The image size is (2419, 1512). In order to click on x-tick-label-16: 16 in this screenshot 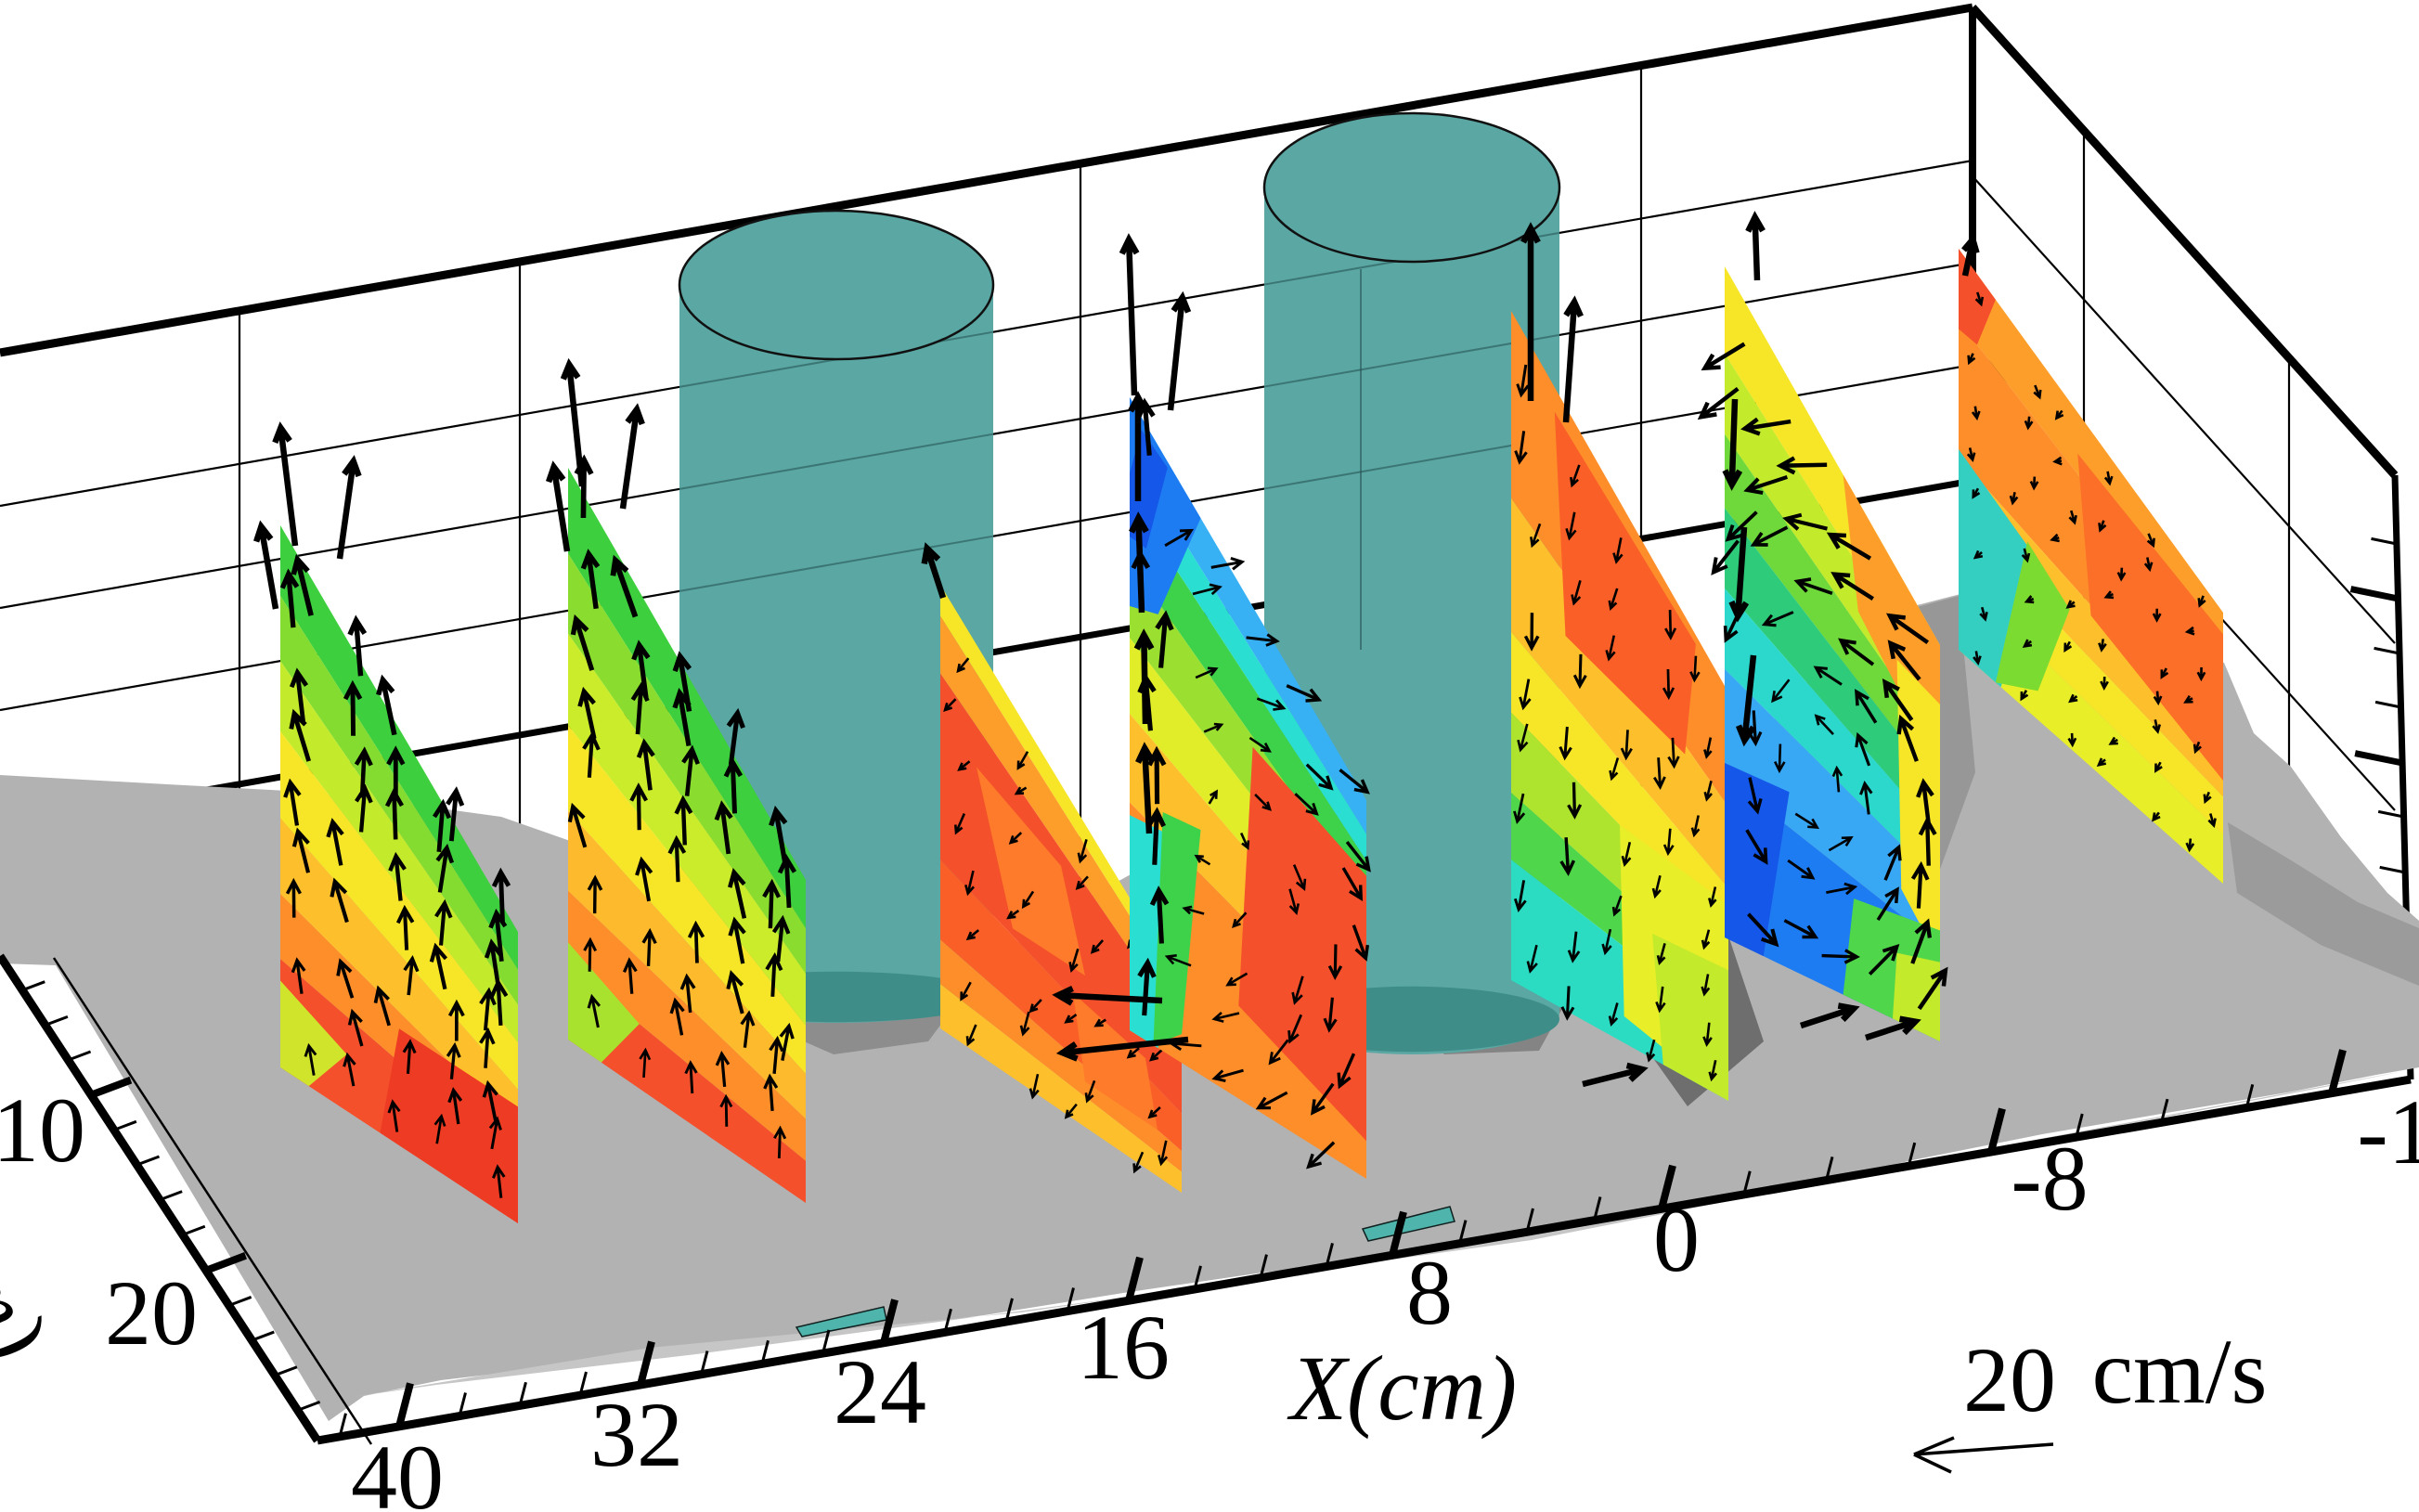, I will do `click(1123, 1347)`.